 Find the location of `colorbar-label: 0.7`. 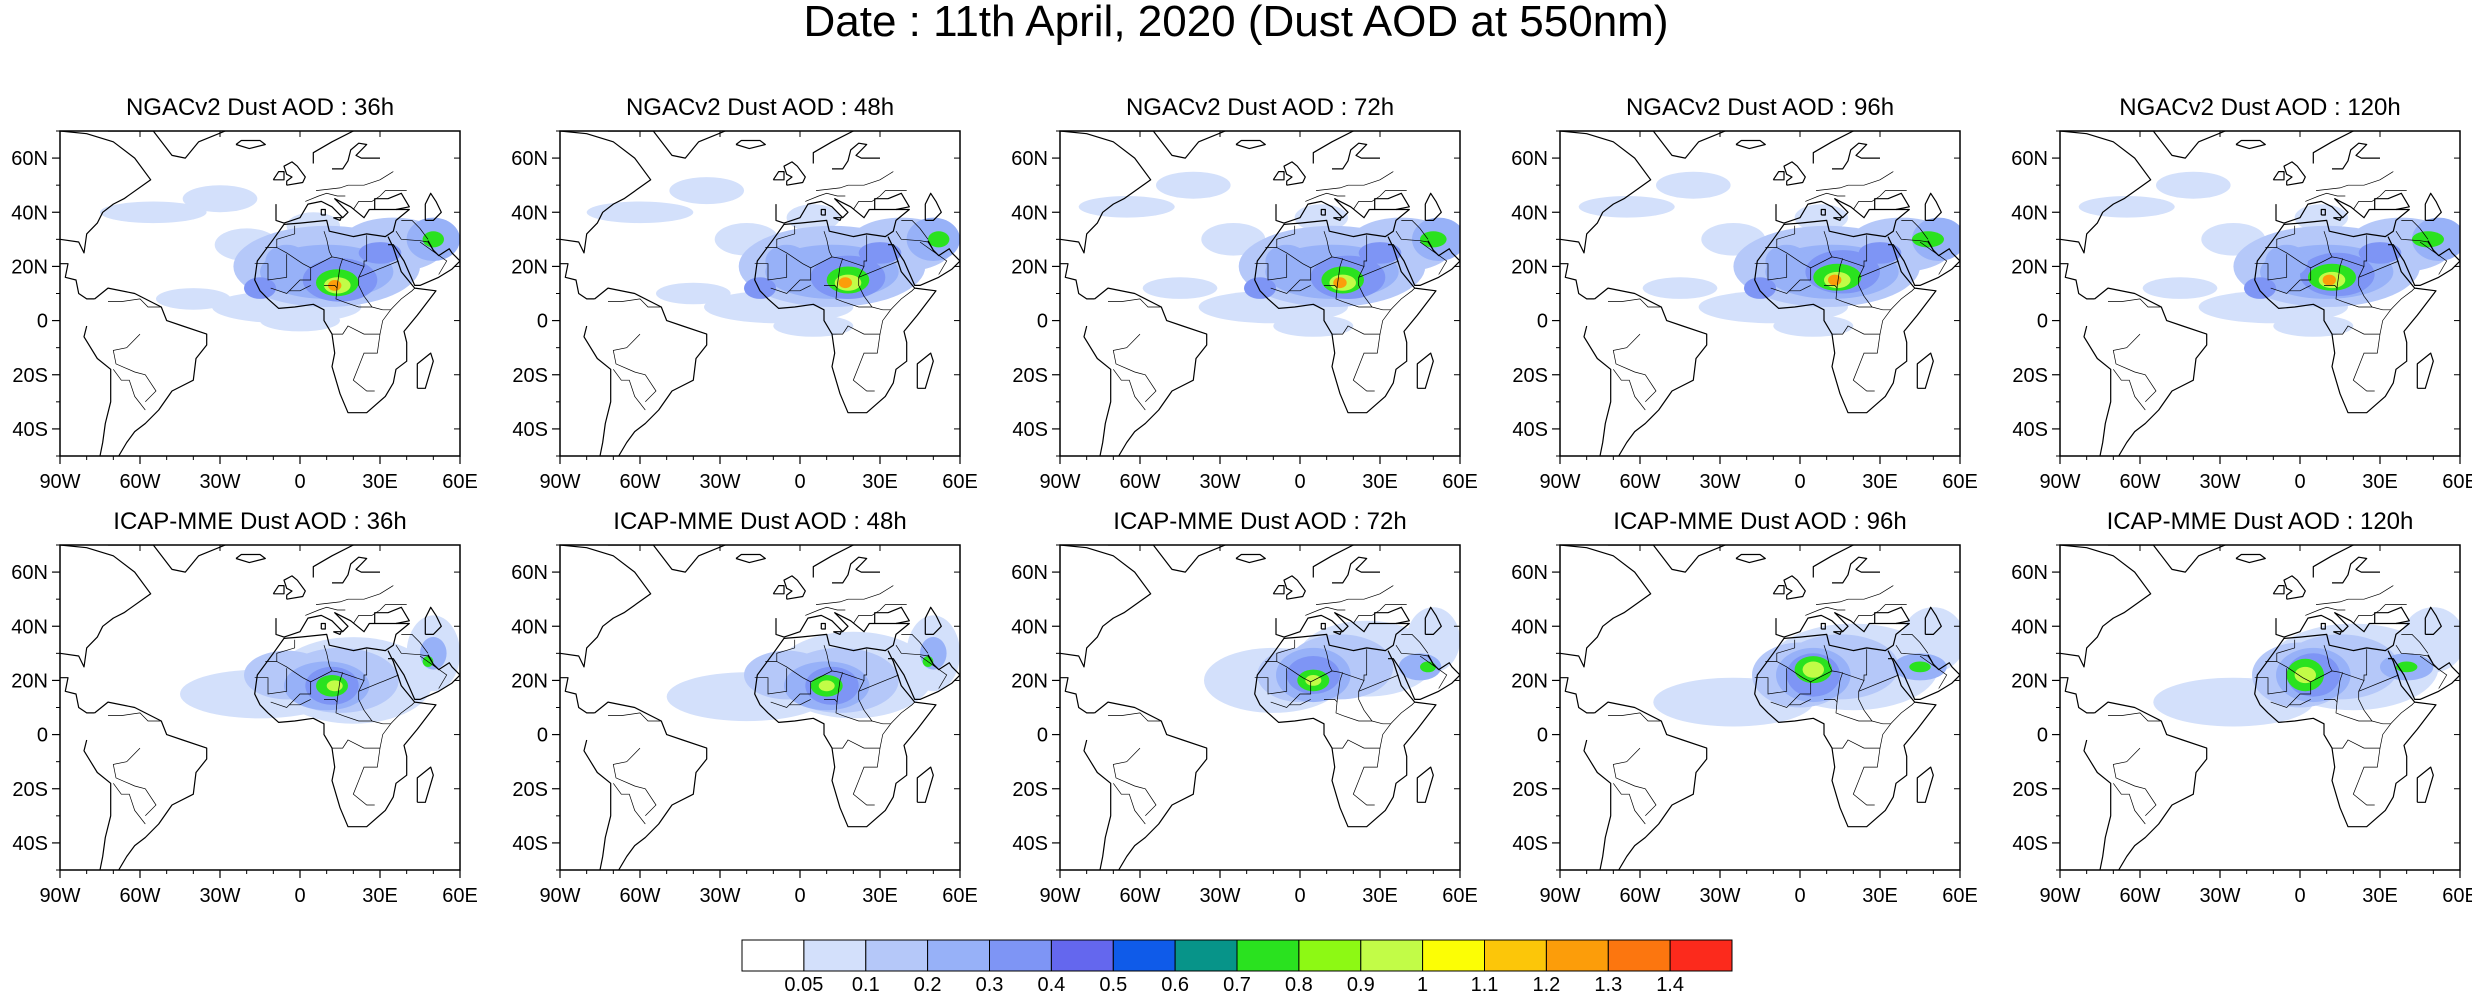

colorbar-label: 0.7 is located at coordinates (1237, 984).